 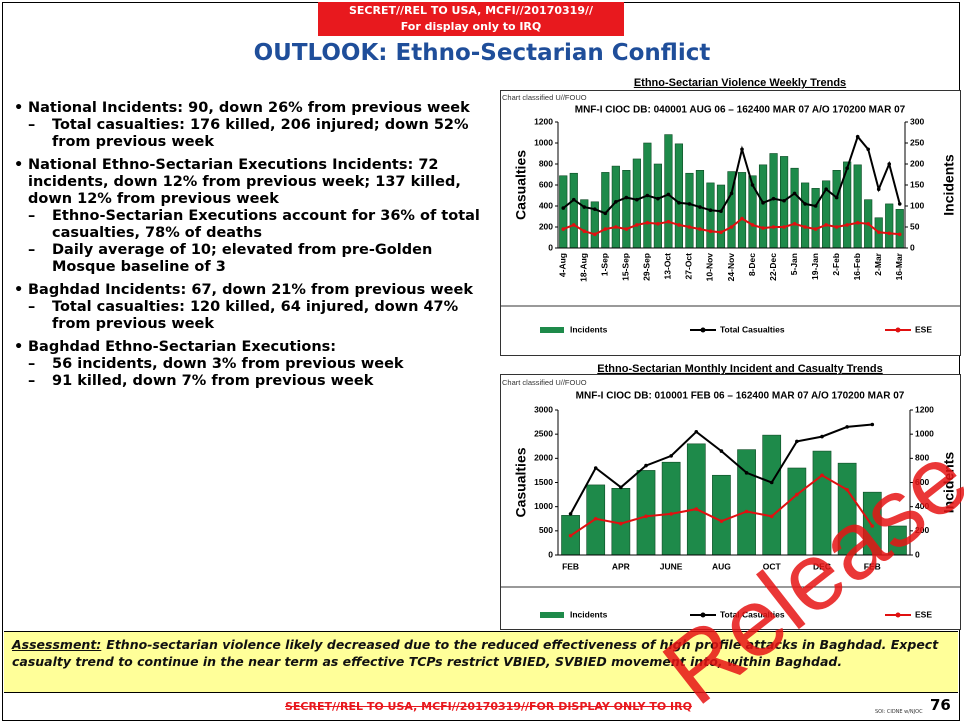 What do you see at coordinates (923, 614) in the screenshot?
I see `legend-label: ESE` at bounding box center [923, 614].